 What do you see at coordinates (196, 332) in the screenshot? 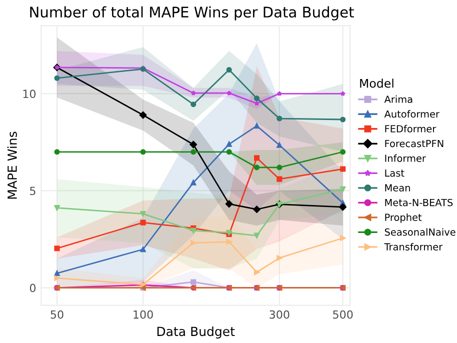
I see `x-axis-title: Data Budget` at bounding box center [196, 332].